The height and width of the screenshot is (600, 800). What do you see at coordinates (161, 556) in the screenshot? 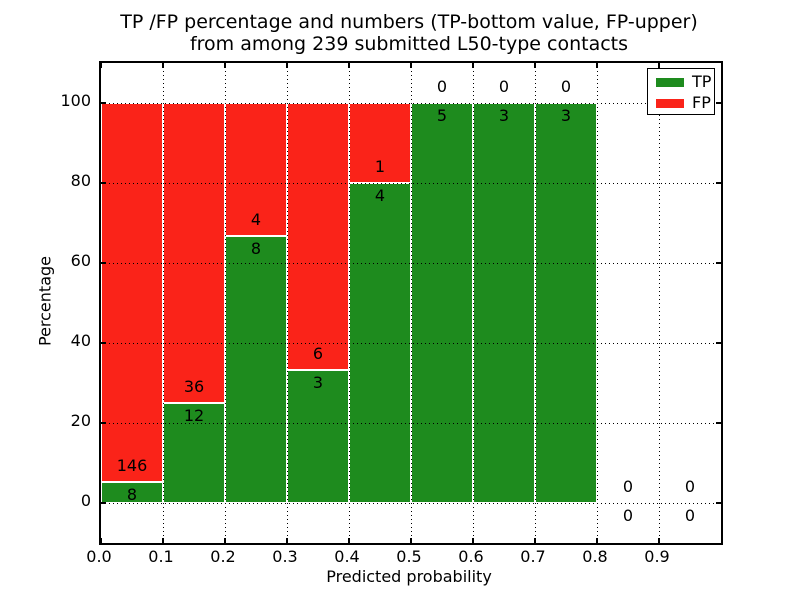
I see `x-tick-label: 0.1` at bounding box center [161, 556].